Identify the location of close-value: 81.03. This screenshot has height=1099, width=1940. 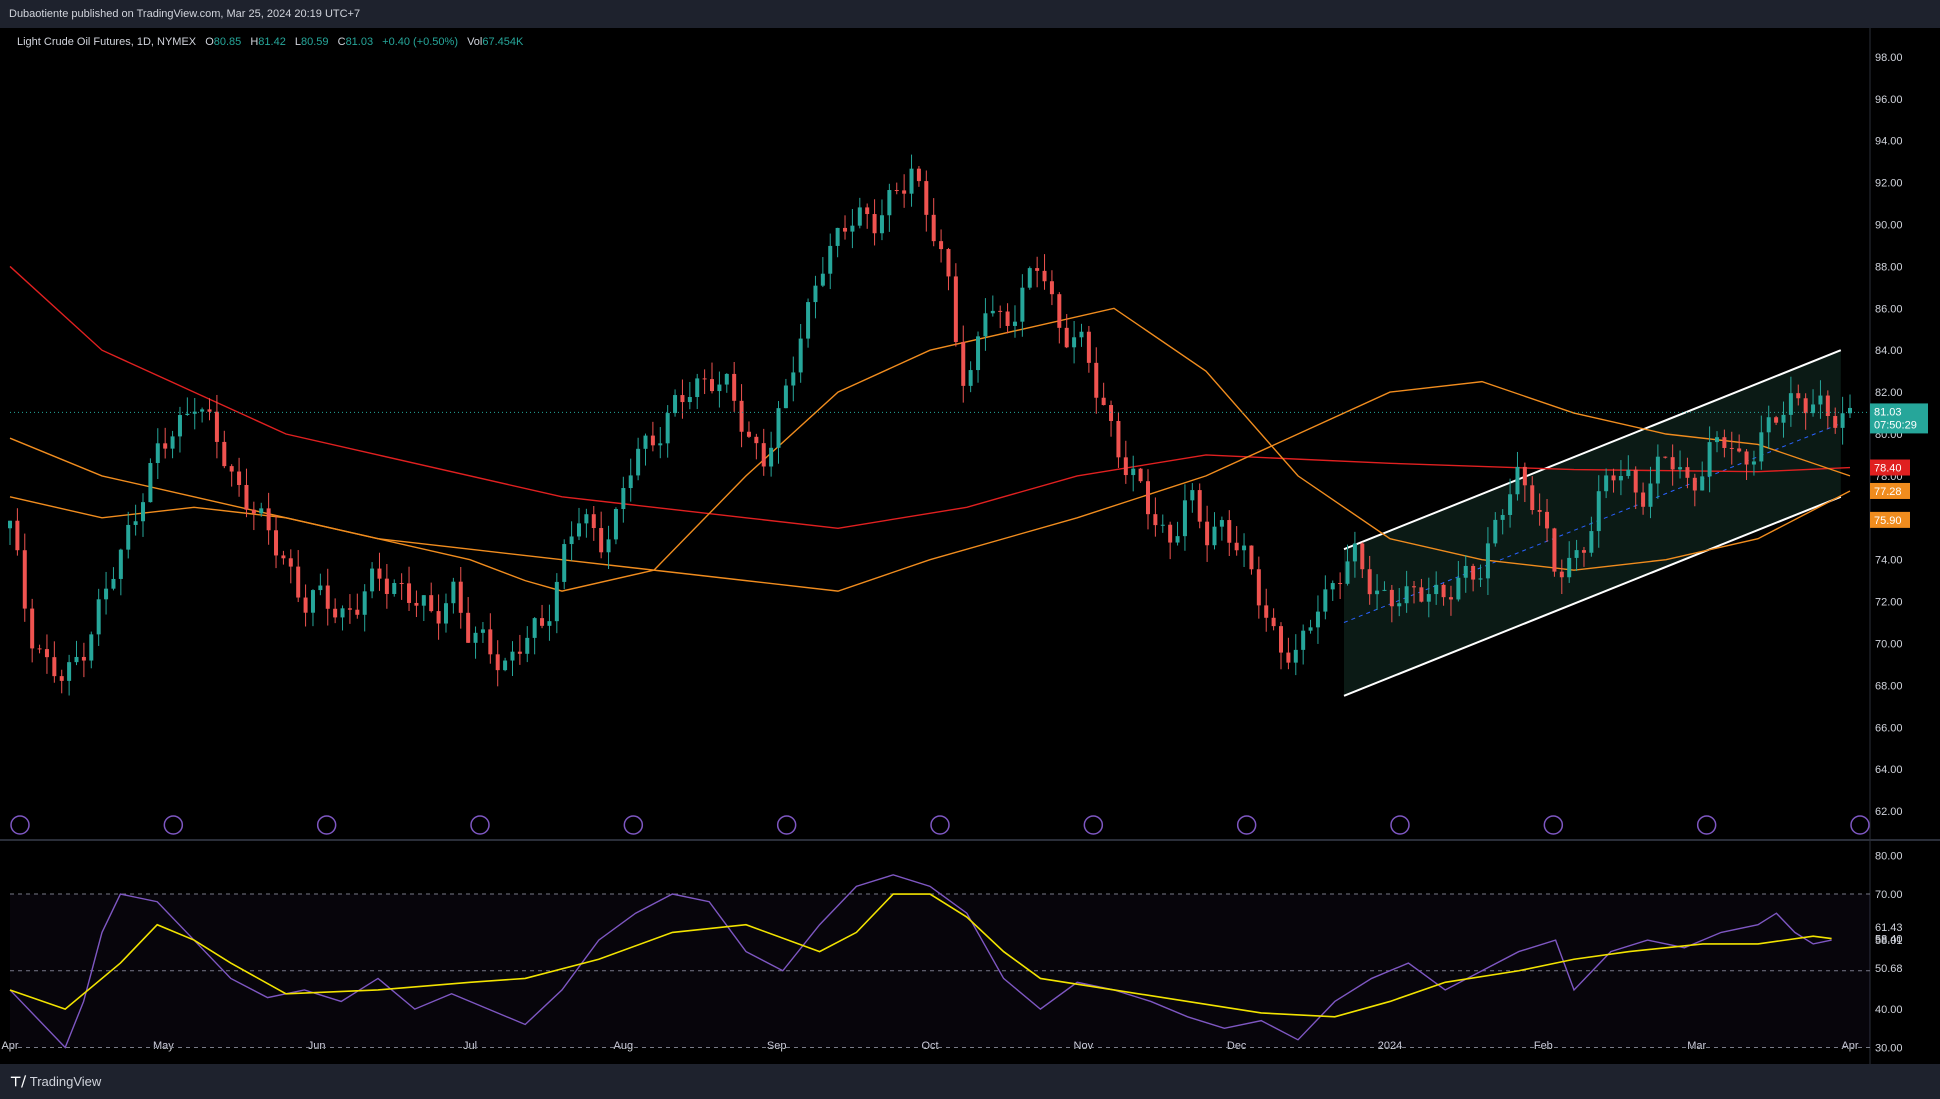
(359, 42).